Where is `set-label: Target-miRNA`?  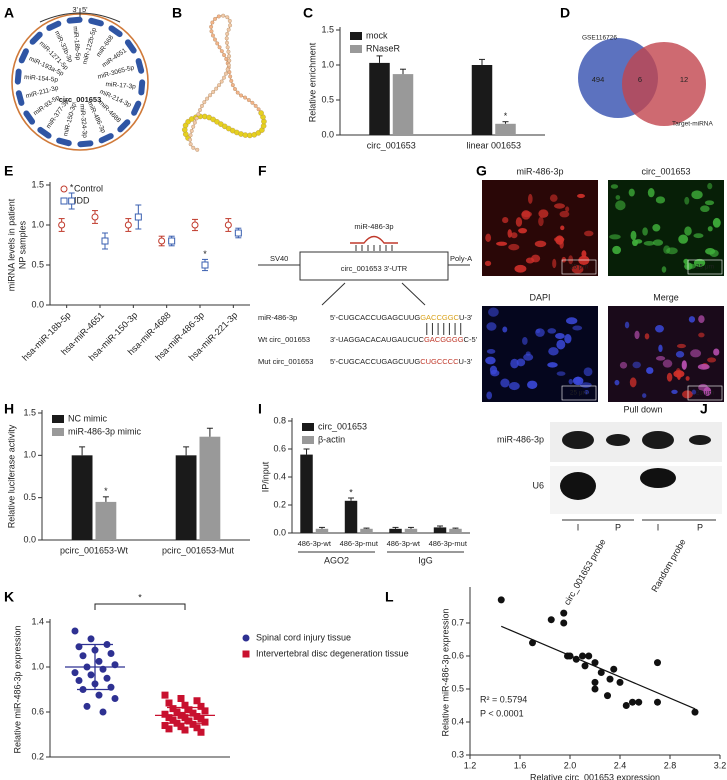
set-label: Target-miRNA is located at coordinates (692, 124).